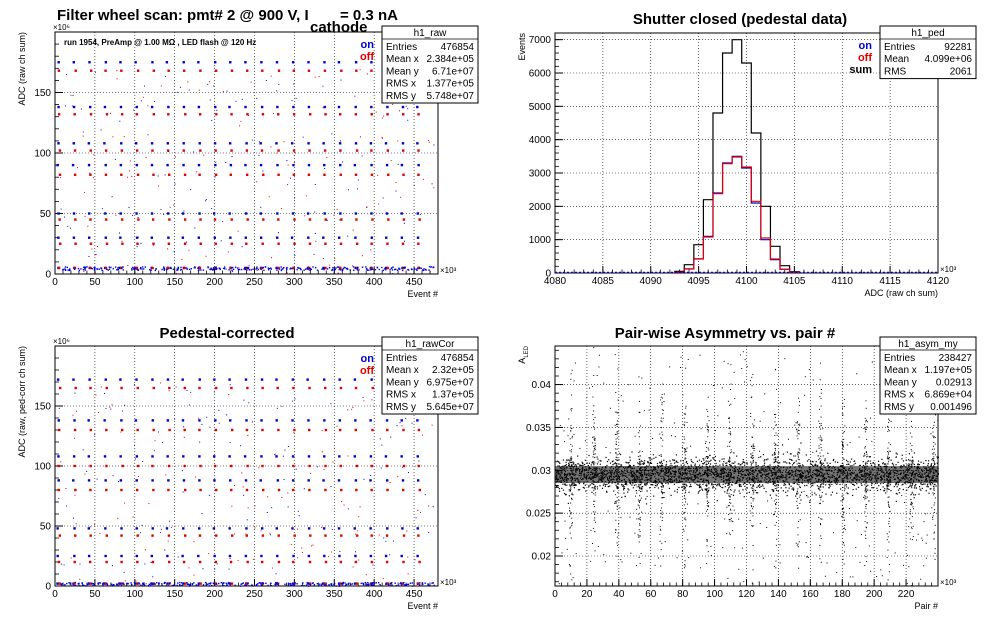 The image size is (996, 622). Describe the element at coordinates (453, 395) in the screenshot. I see `stats-value: 1.37e+05` at that location.